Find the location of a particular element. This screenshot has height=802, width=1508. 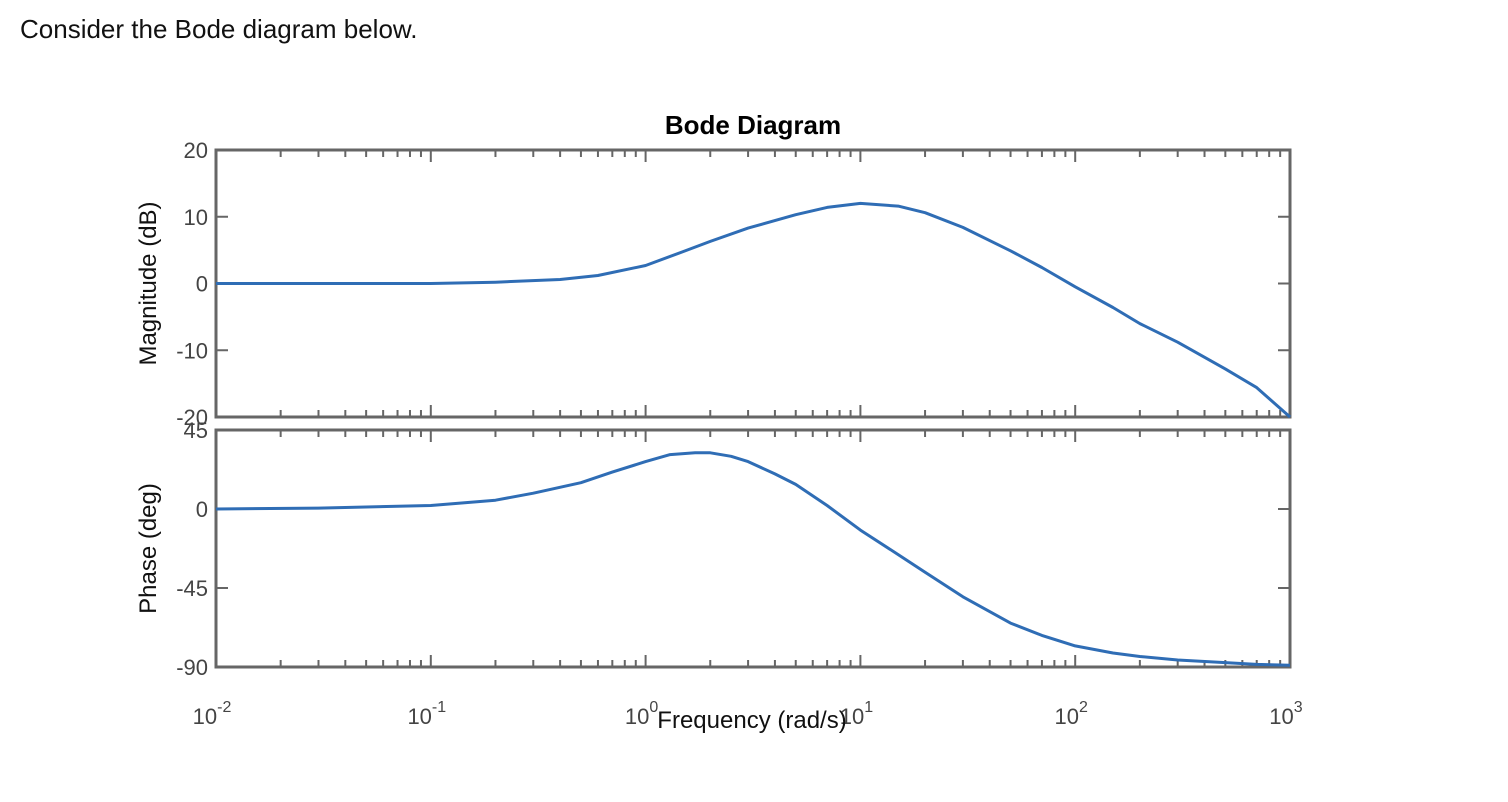

phase-y-tick-label: 45 is located at coordinates (196, 430).